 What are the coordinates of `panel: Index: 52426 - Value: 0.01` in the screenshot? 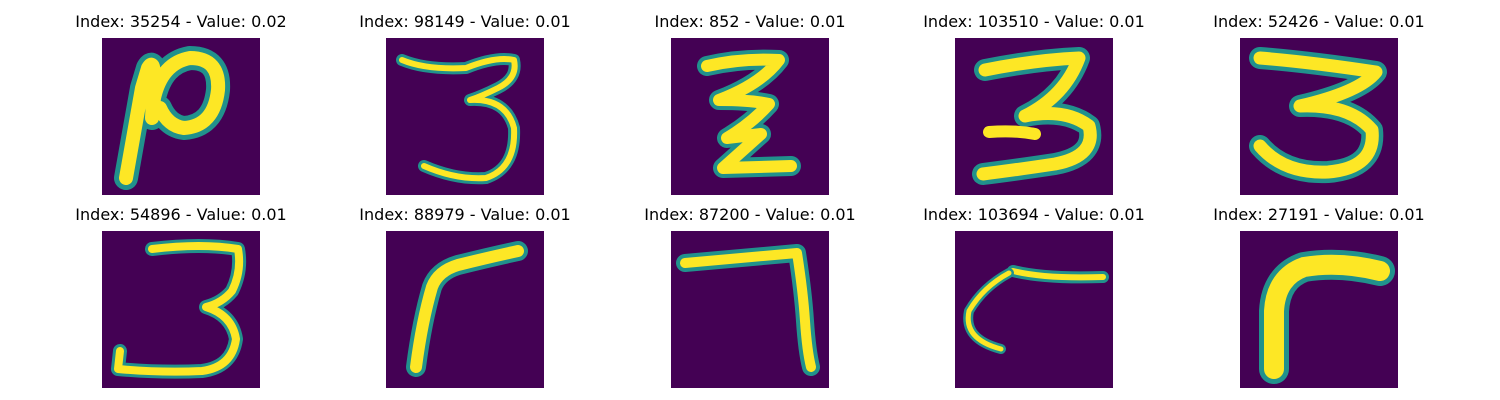 It's located at (1319, 107).